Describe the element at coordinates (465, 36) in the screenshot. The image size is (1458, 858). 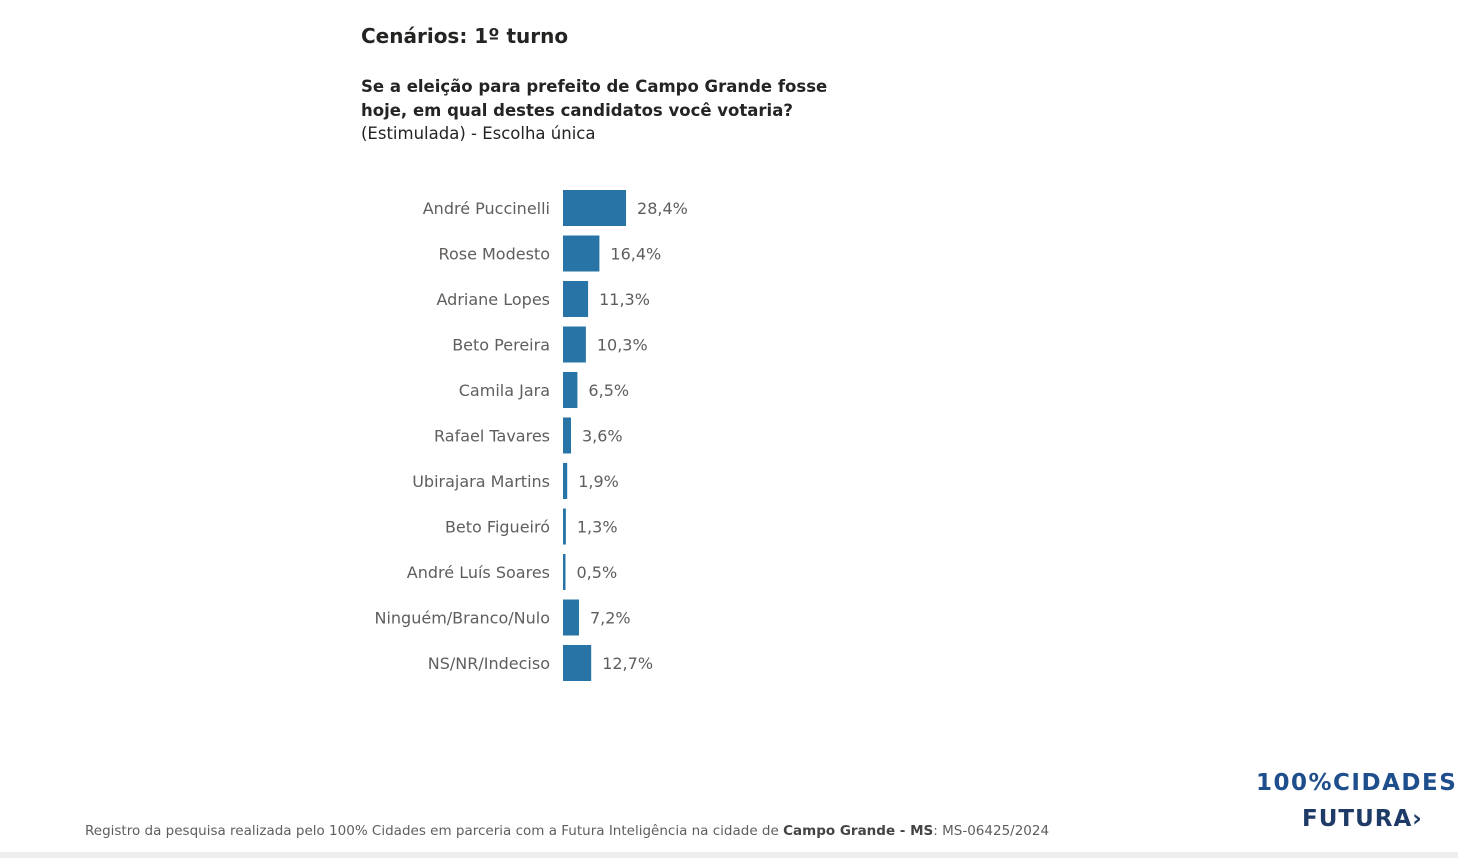
I see `chart-title: Cenários: 1º turno` at that location.